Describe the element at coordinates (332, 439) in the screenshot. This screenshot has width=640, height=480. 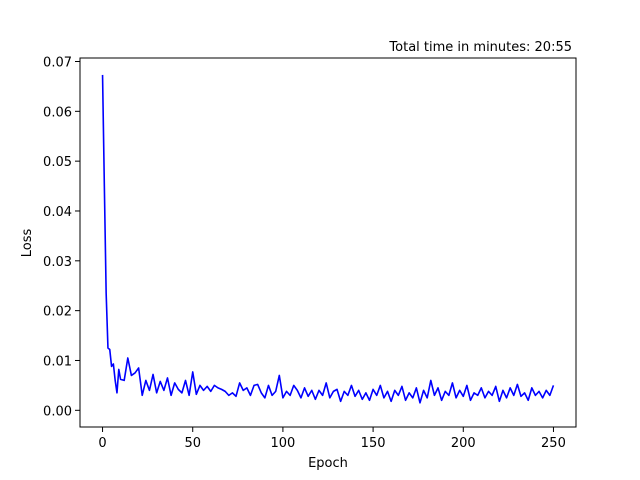
I see `x-axis-ticks: 0 50 100 150 200 250` at that location.